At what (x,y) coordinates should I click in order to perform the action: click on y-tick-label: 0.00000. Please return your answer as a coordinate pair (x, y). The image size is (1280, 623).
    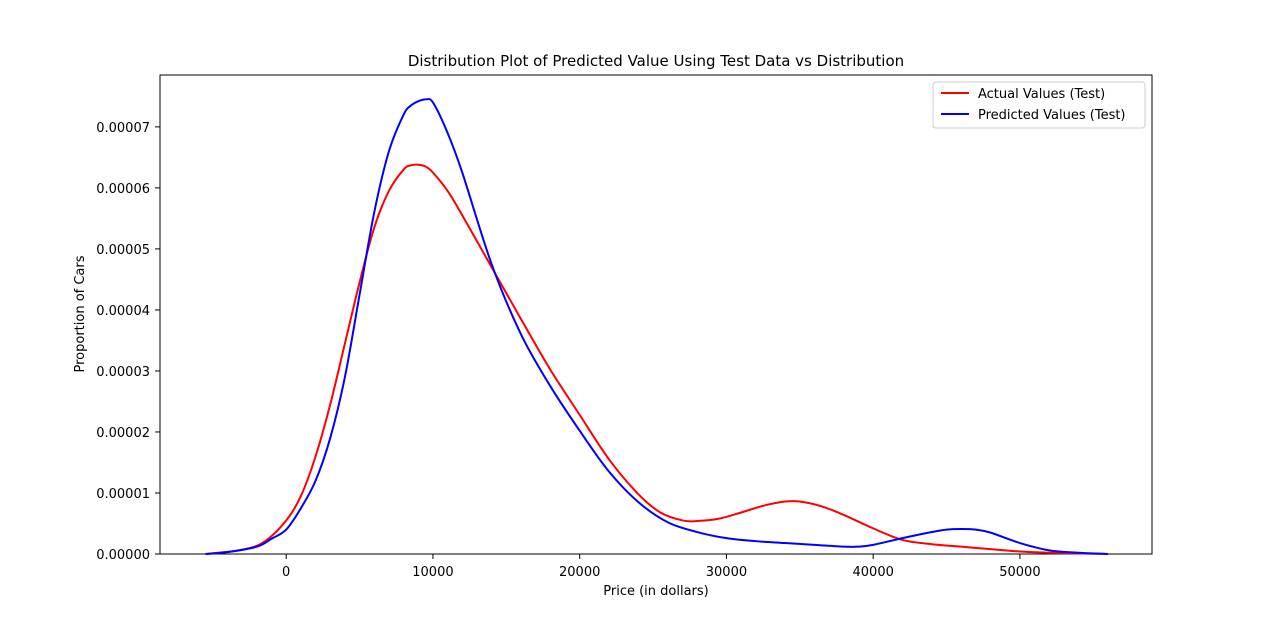
    Looking at the image, I should click on (123, 555).